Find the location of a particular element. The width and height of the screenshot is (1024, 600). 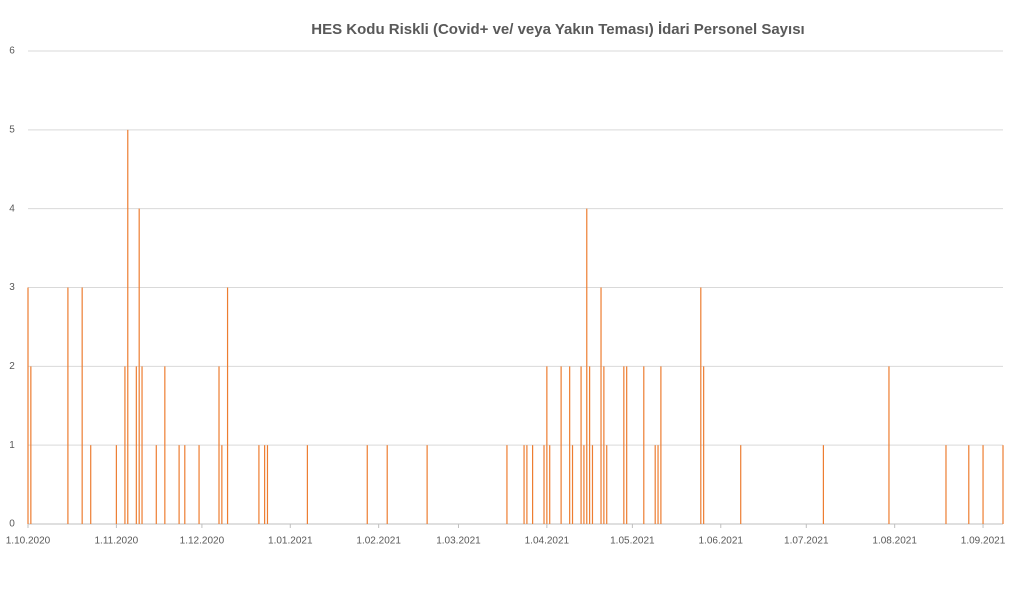

x-tick-label: 1.06.2021 is located at coordinates (721, 541).